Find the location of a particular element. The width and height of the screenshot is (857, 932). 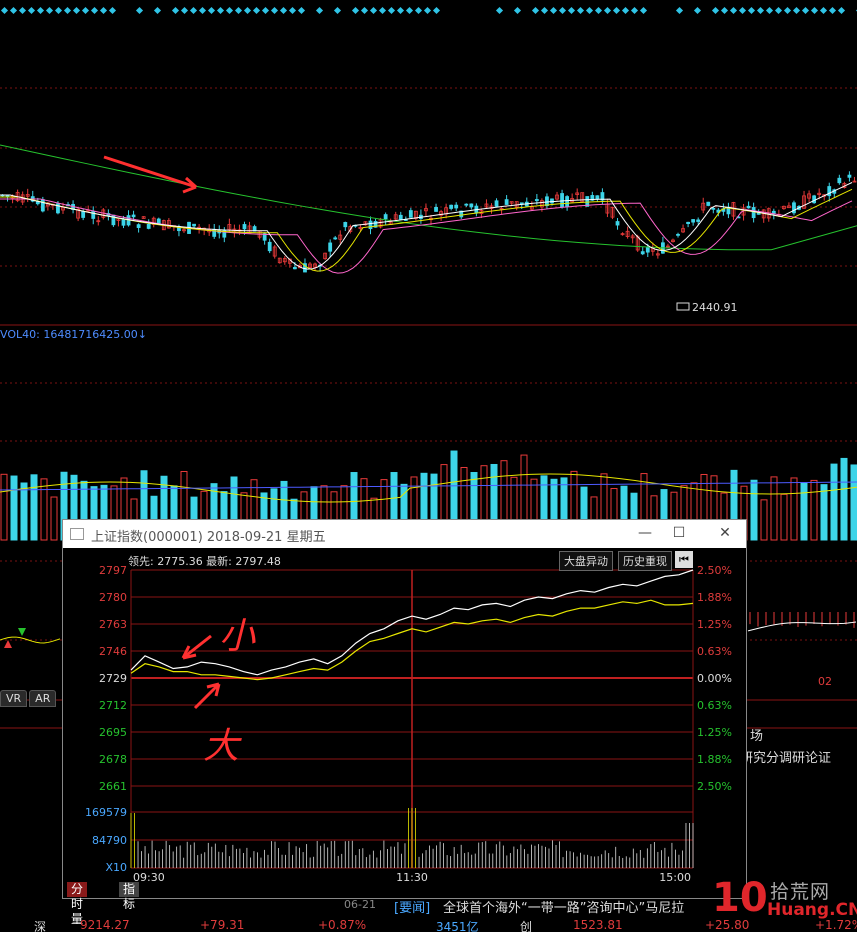

status-pct2: +1.72% is located at coordinates (836, 925).